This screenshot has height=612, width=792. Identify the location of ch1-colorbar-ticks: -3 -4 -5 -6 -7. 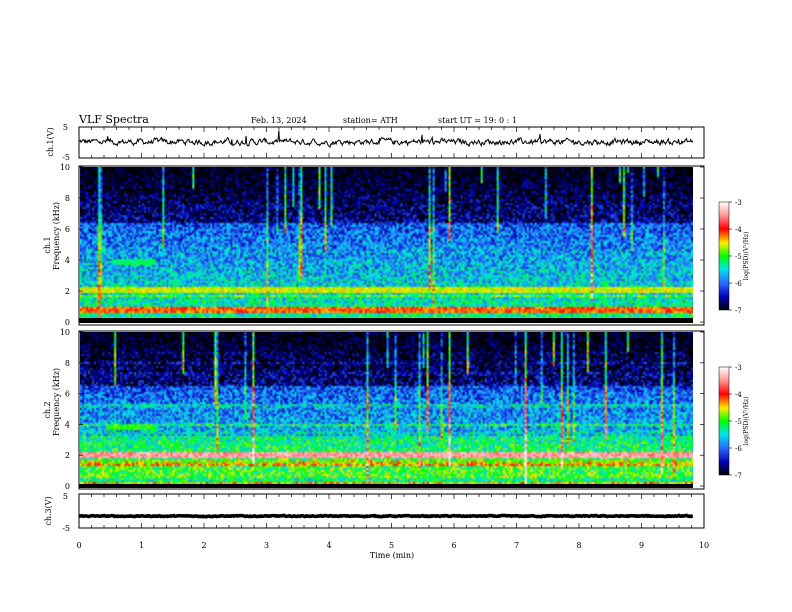
(735, 257).